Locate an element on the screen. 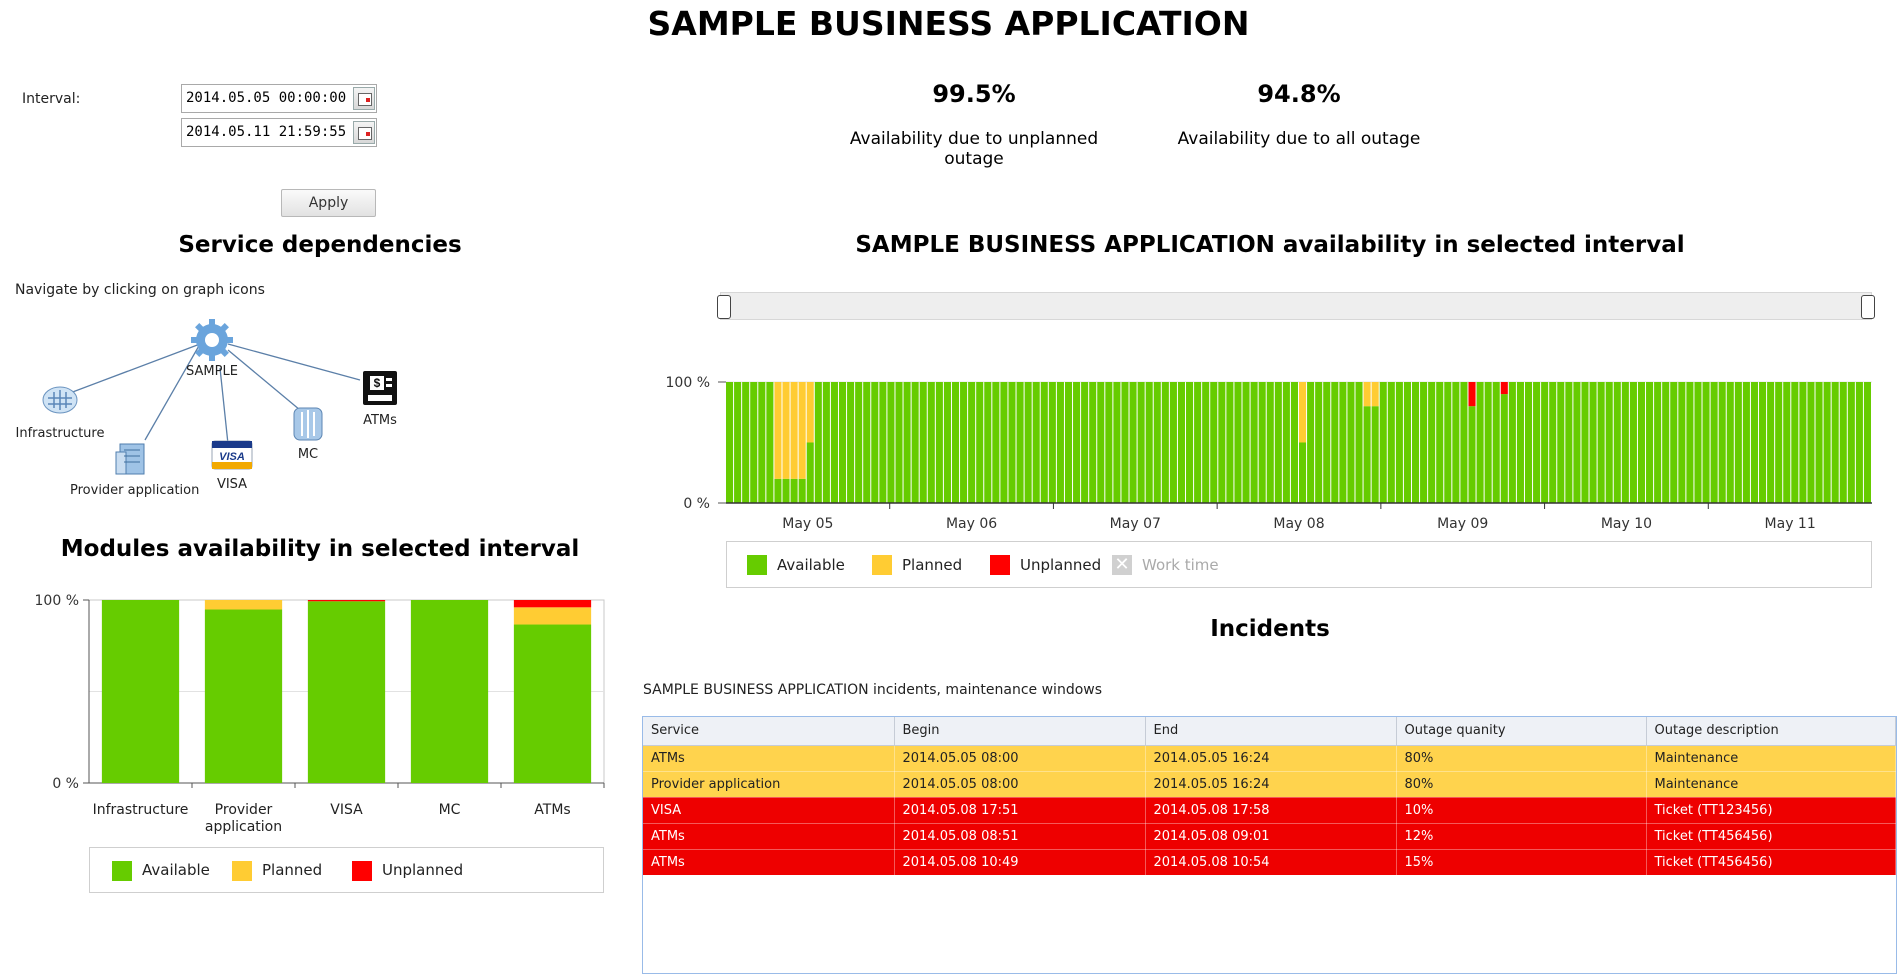 The width and height of the screenshot is (1897, 974). interval-from-value: 2014.05.05 00:00:00 is located at coordinates (266, 98).